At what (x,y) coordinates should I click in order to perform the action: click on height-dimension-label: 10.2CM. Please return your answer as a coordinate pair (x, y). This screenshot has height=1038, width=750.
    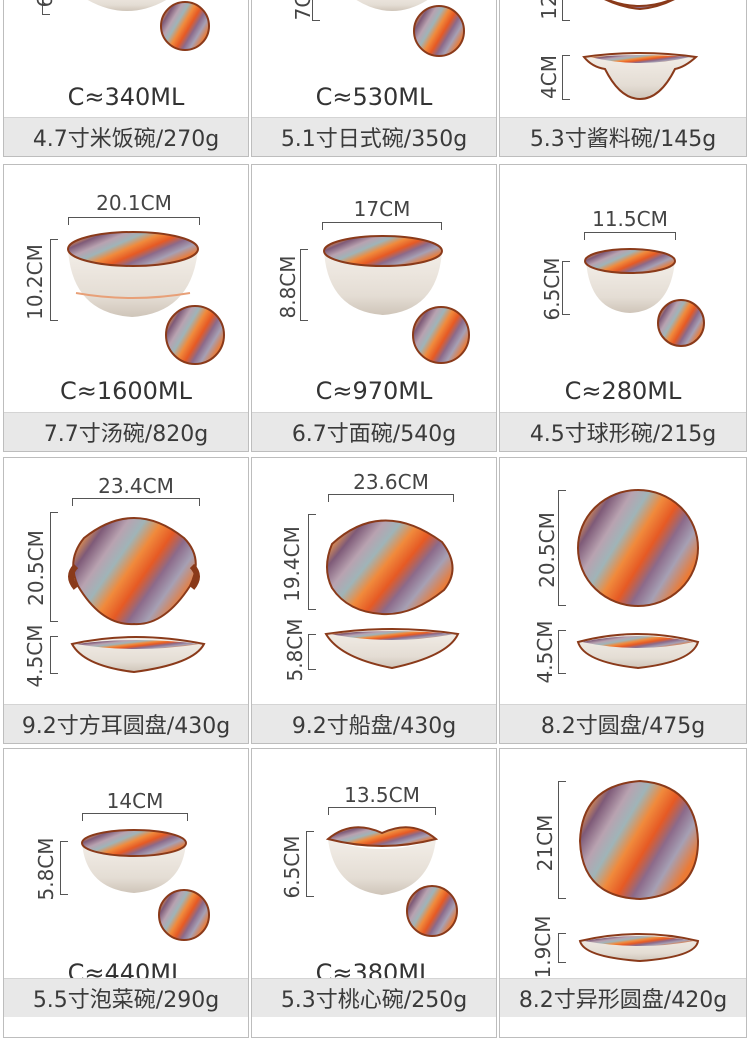
    Looking at the image, I should click on (35, 282).